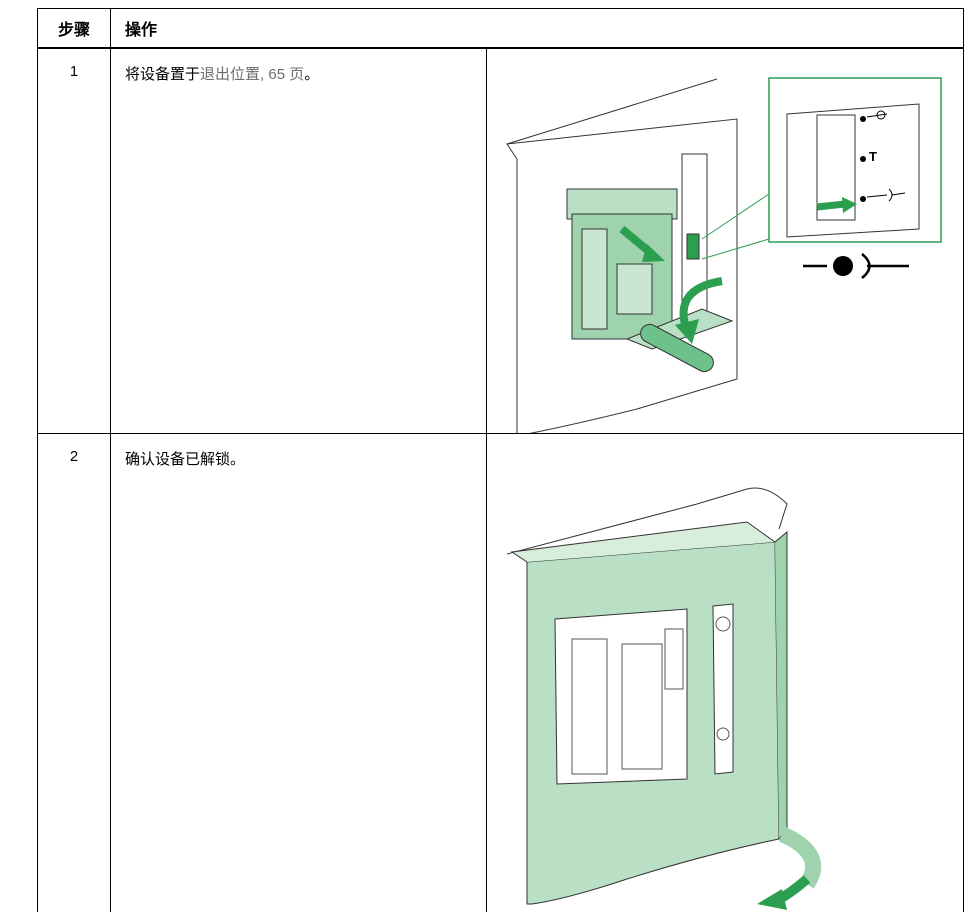 The height and width of the screenshot is (912, 976). What do you see at coordinates (612, 111) in the screenshot?
I see `edge` at bounding box center [612, 111].